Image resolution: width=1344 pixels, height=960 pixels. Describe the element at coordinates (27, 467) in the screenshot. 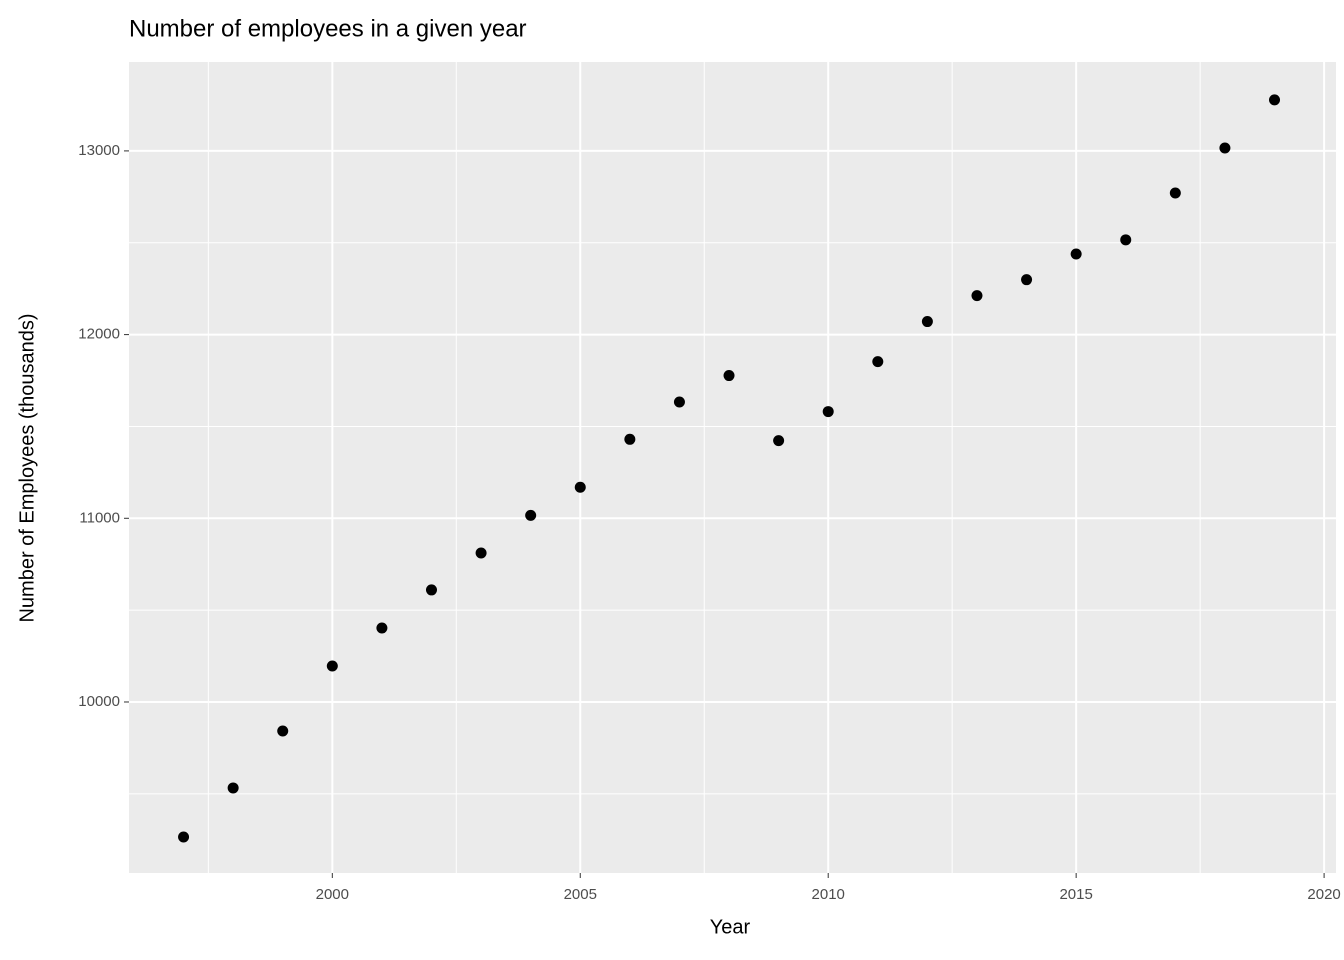

I see `y-axis-label: Number of Employees (thousands)` at that location.